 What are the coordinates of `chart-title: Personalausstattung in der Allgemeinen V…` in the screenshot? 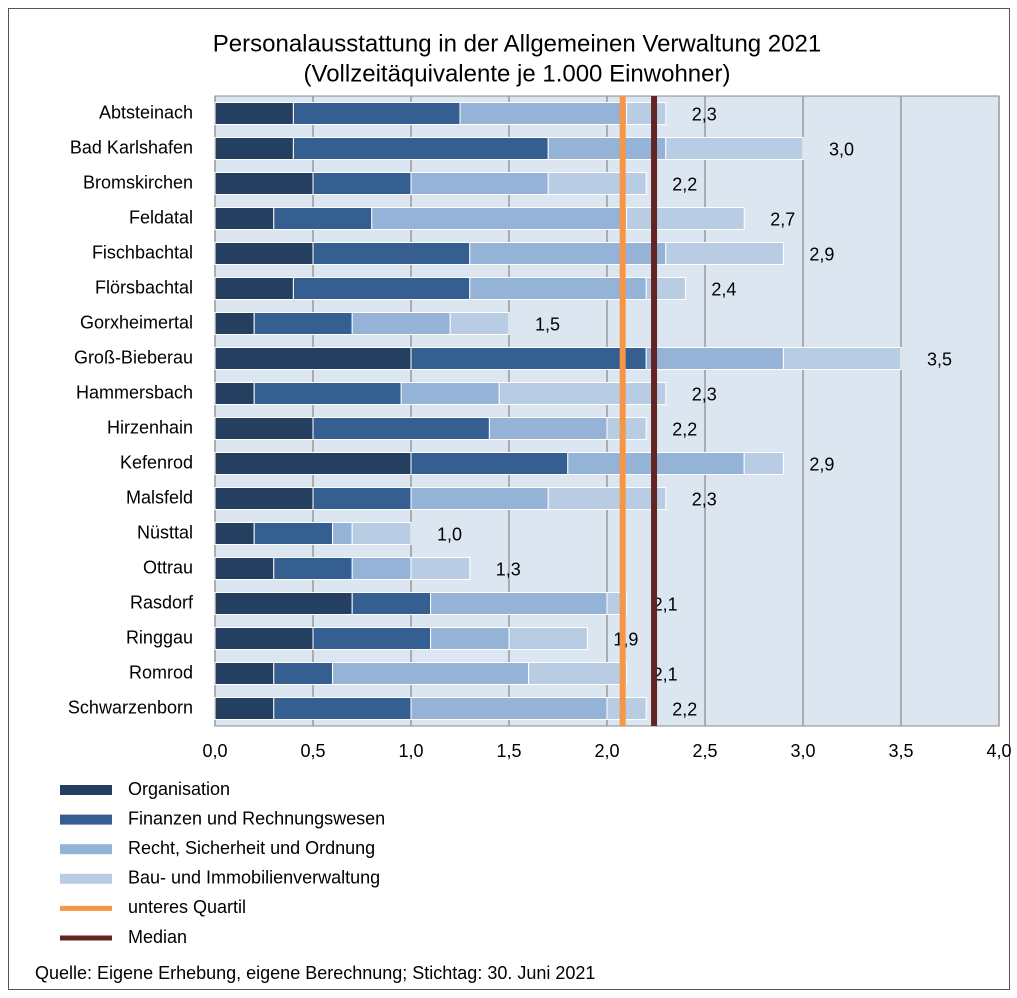 It's located at (517, 43).